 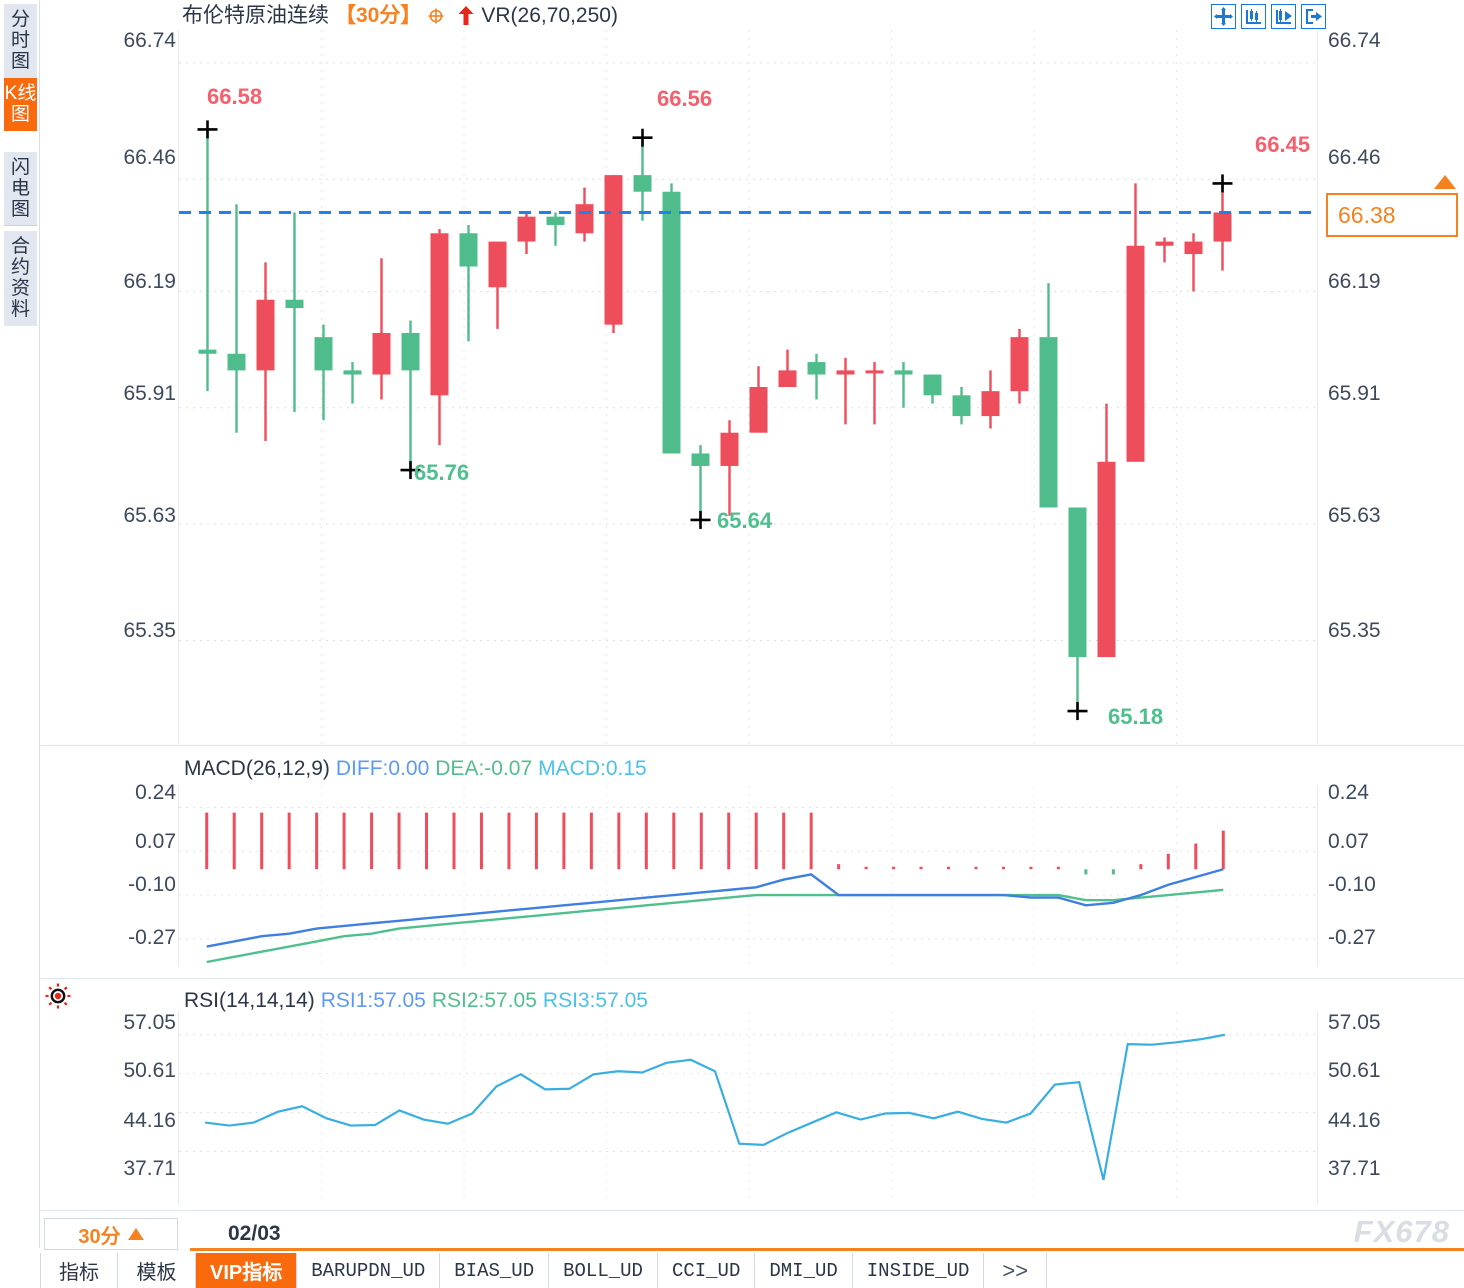 I want to click on move-tool-icon, so click(x=1223, y=16).